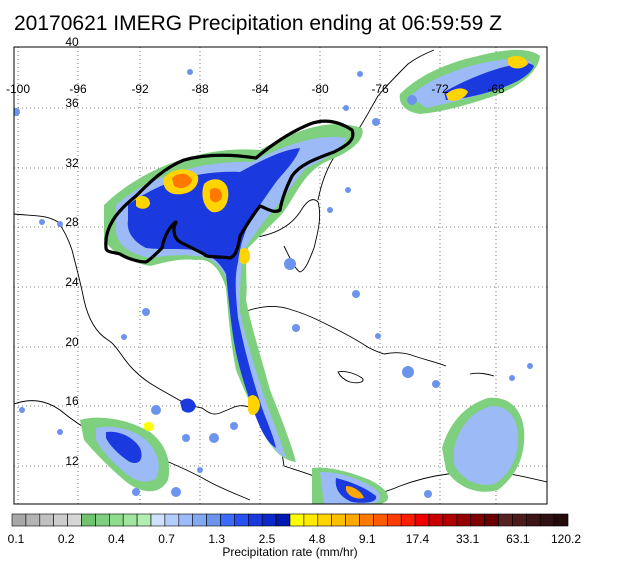 This screenshot has width=629, height=571. What do you see at coordinates (217, 539) in the screenshot?
I see `colorbar-label: 1.3` at bounding box center [217, 539].